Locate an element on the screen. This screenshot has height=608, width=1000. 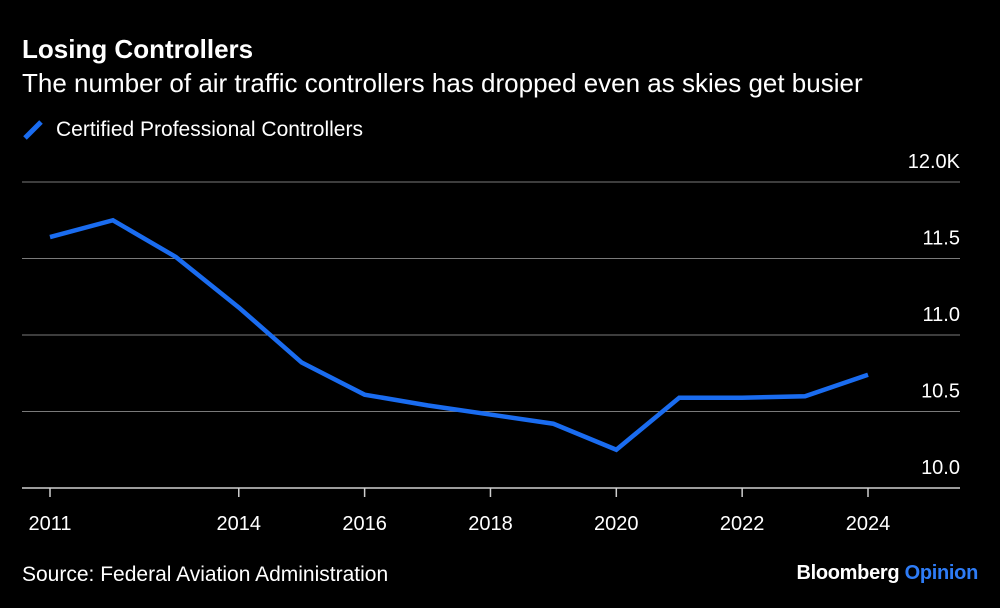
legend: Certified Professional Controllers is located at coordinates (192, 130).